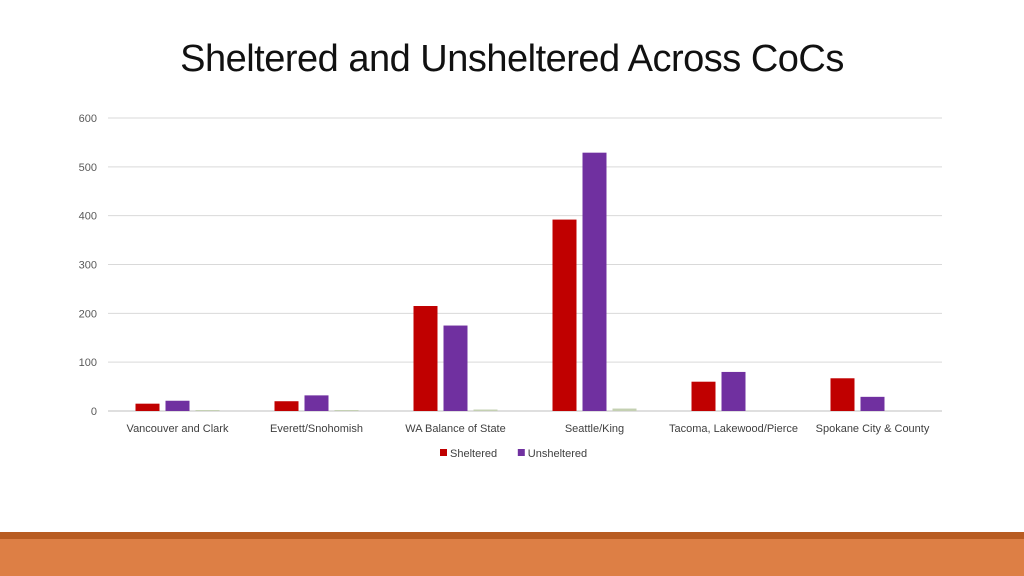 This screenshot has width=1024, height=576. Describe the element at coordinates (88, 119) in the screenshot. I see `y-tick-label: 600` at that location.